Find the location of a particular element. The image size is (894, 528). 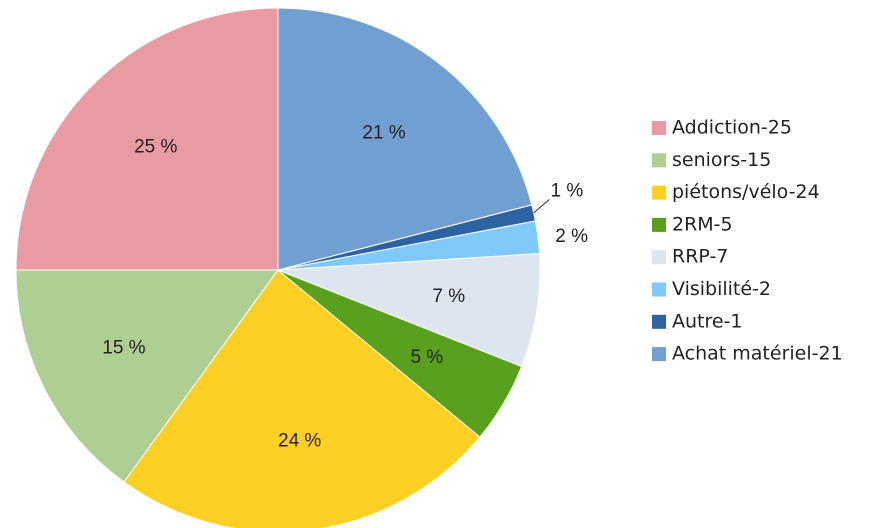

leader-line is located at coordinates (541, 206).